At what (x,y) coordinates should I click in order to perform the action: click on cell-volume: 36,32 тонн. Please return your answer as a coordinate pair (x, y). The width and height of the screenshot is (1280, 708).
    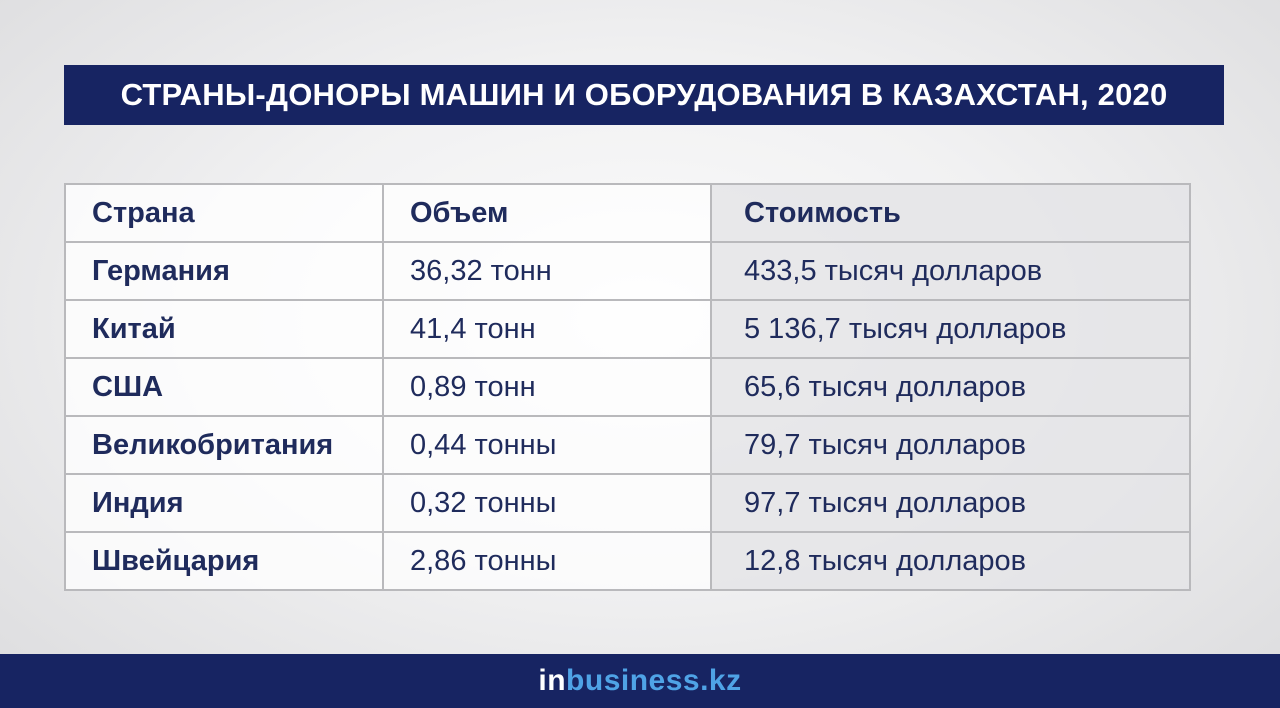
    Looking at the image, I should click on (547, 271).